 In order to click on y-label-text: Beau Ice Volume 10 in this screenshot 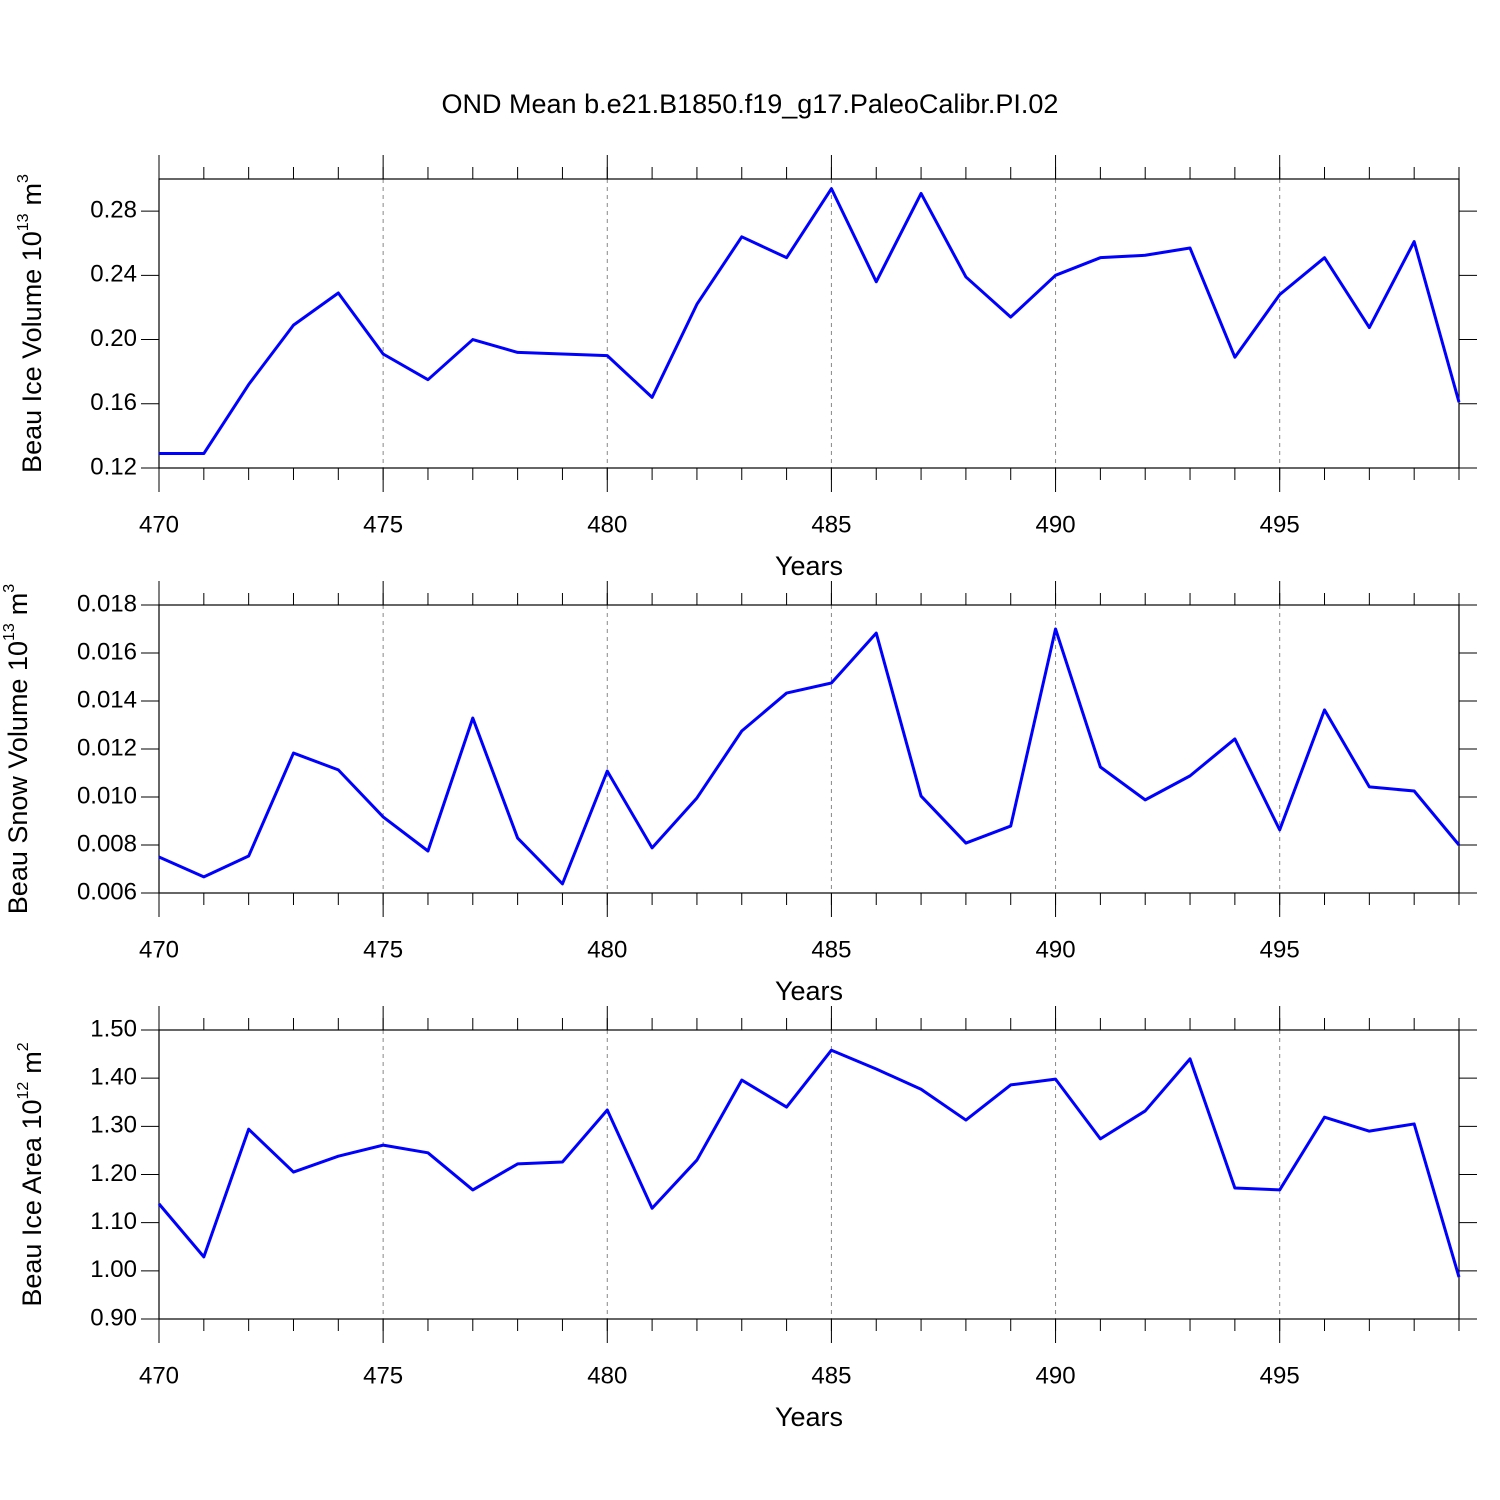, I will do `click(32, 352)`.